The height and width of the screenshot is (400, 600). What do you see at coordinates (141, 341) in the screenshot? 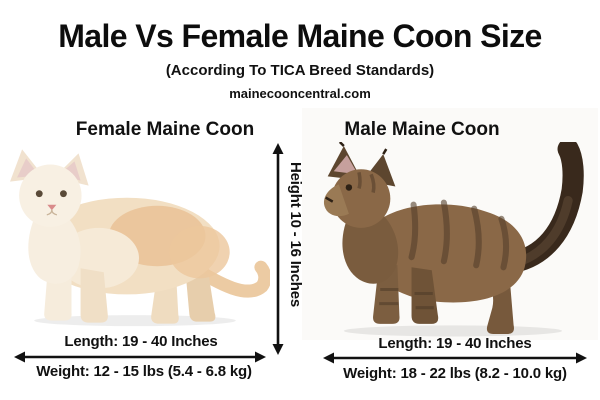
I see `female-length-label: Length: 19 - 40 Inches` at bounding box center [141, 341].